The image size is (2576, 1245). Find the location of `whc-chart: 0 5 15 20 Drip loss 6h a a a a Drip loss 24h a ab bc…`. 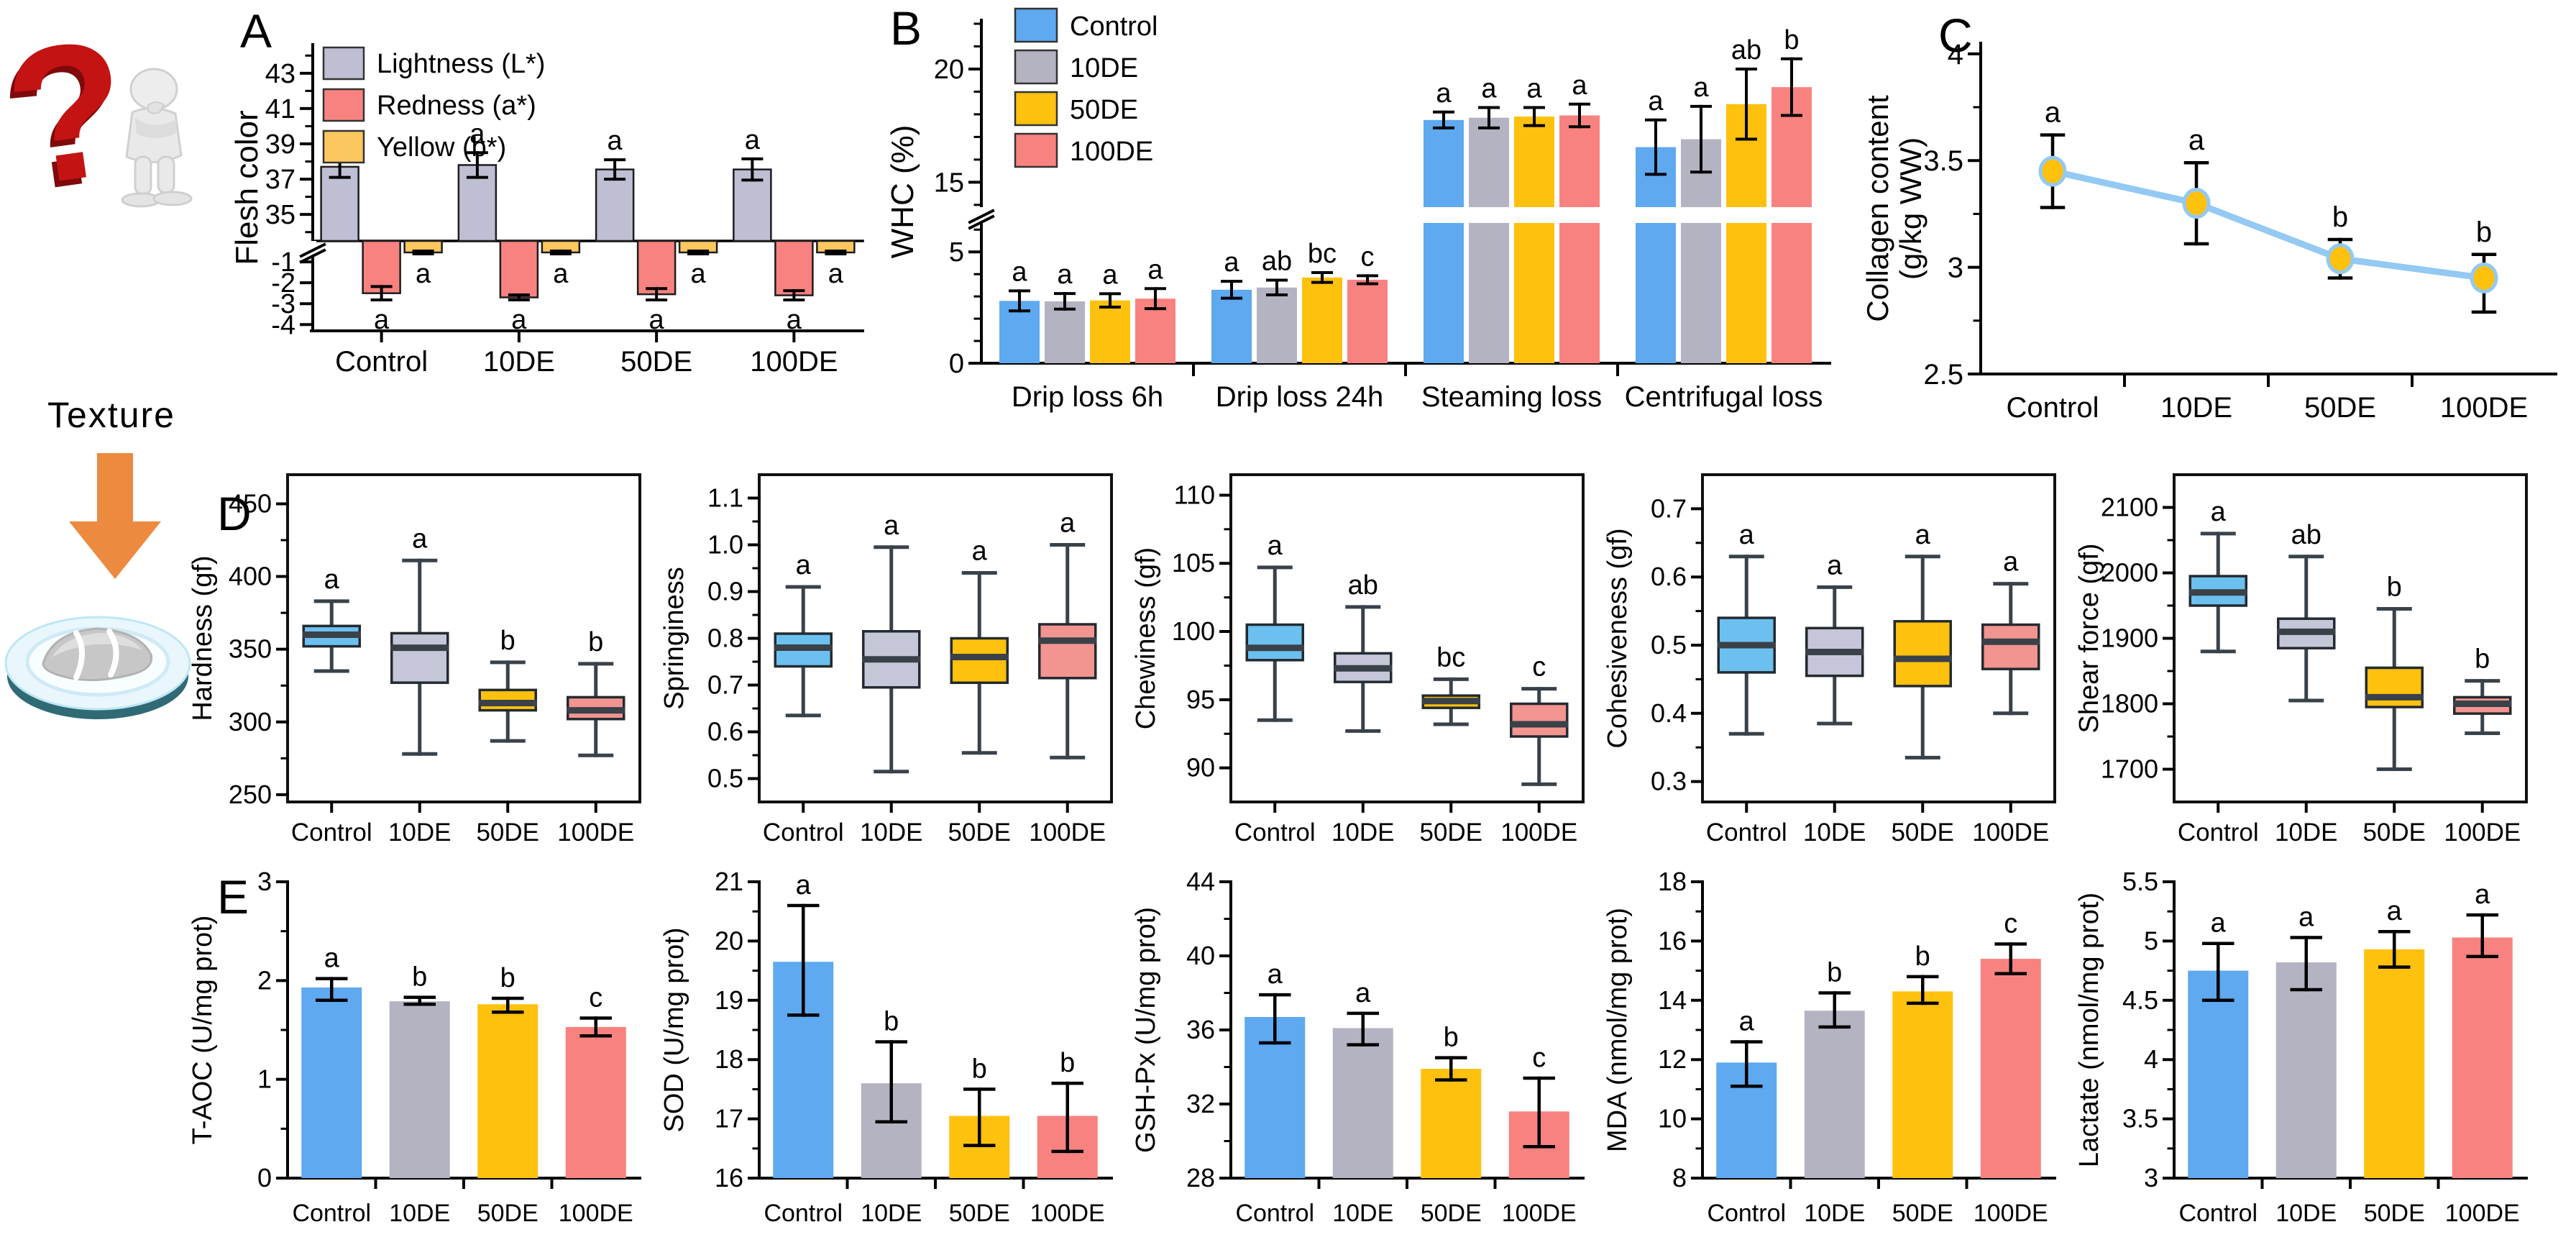

whc-chart: 0 5 15 20 Drip loss 6h a a a a Drip loss 24h a ab bc… is located at coordinates (1366, 230).